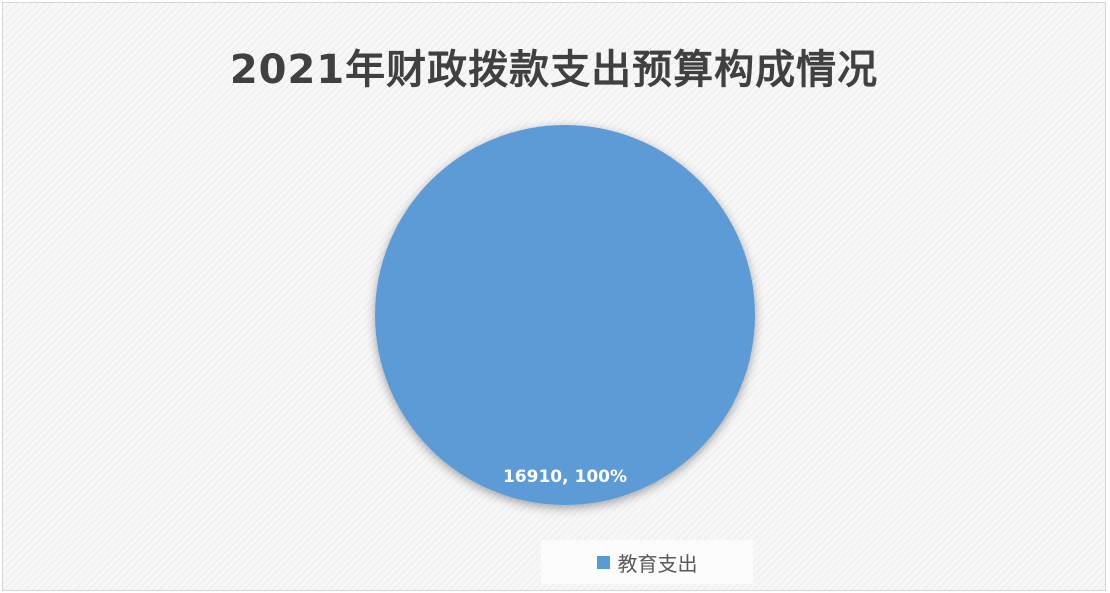 Image resolution: width=1110 pixels, height=593 pixels. Describe the element at coordinates (565, 477) in the screenshot. I see `data-label-0: 16910, 100%` at that location.